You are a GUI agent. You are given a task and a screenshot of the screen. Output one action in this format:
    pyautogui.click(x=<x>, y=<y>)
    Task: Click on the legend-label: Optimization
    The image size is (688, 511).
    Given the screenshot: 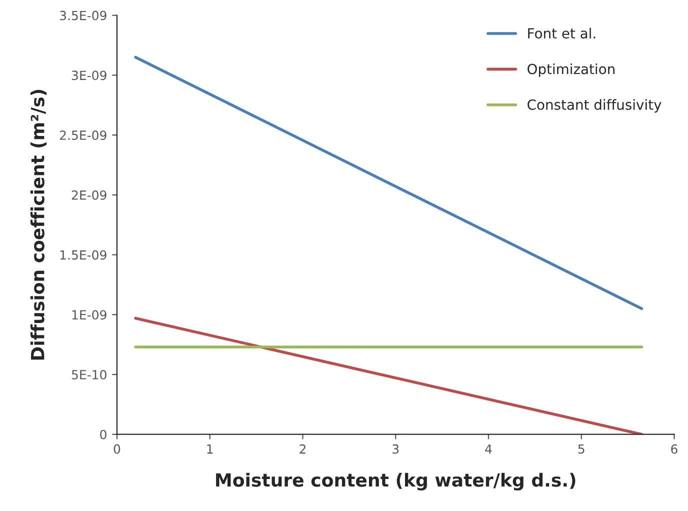 What is the action you would take?
    pyautogui.click(x=571, y=70)
    